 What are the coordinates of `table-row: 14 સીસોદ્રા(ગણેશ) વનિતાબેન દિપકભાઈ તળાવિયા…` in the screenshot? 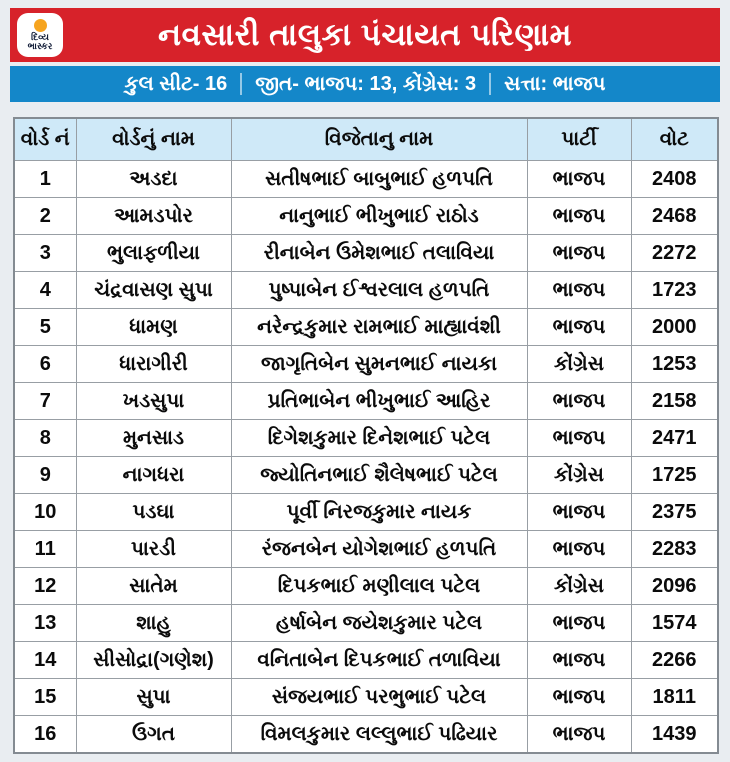 It's located at (366, 660).